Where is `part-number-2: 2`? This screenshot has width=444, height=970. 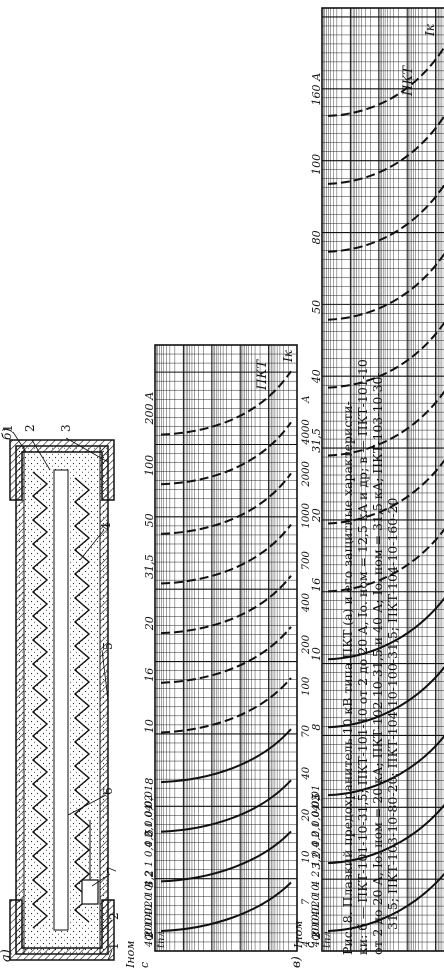
part-number-2: 2 is located at coordinates (30, 428).